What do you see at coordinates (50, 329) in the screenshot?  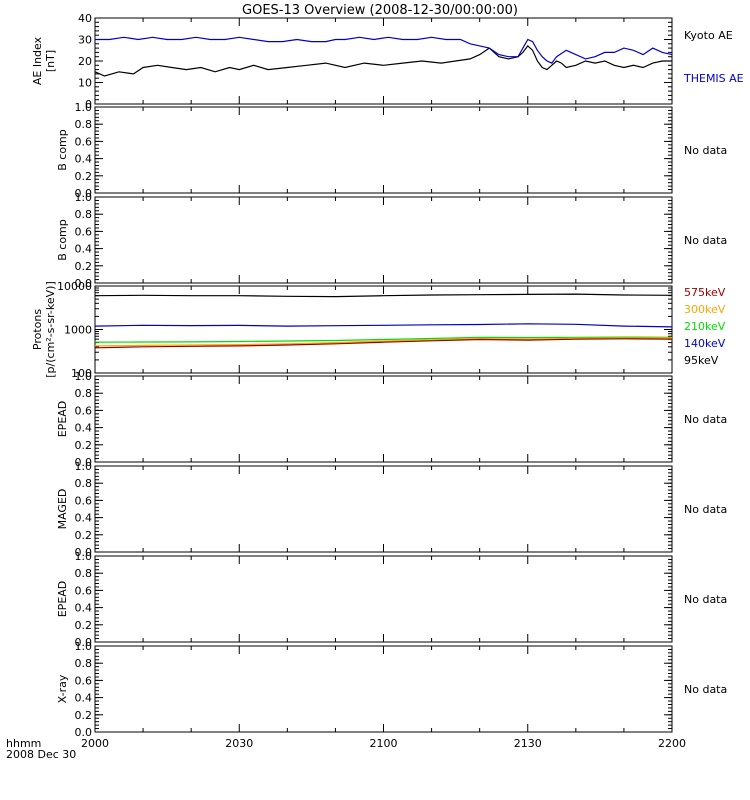 I see `y-axis-label: [p/(cm²-s-sr-keV)]` at bounding box center [50, 329].